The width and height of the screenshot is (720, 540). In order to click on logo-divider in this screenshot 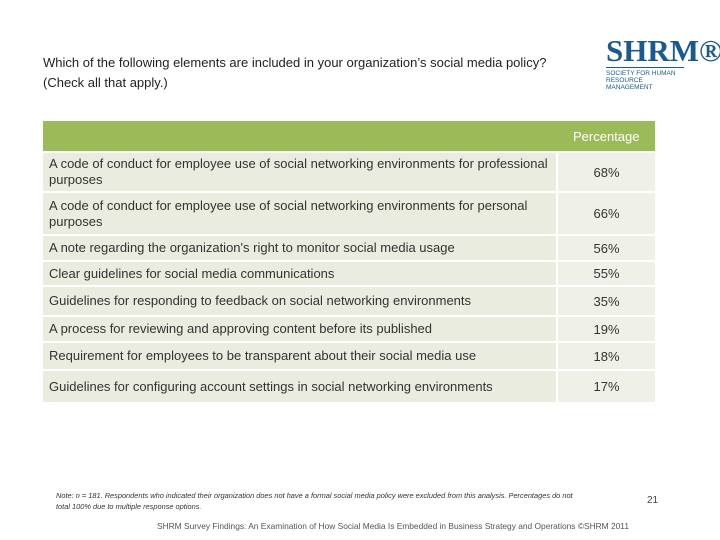, I will do `click(645, 67)`.